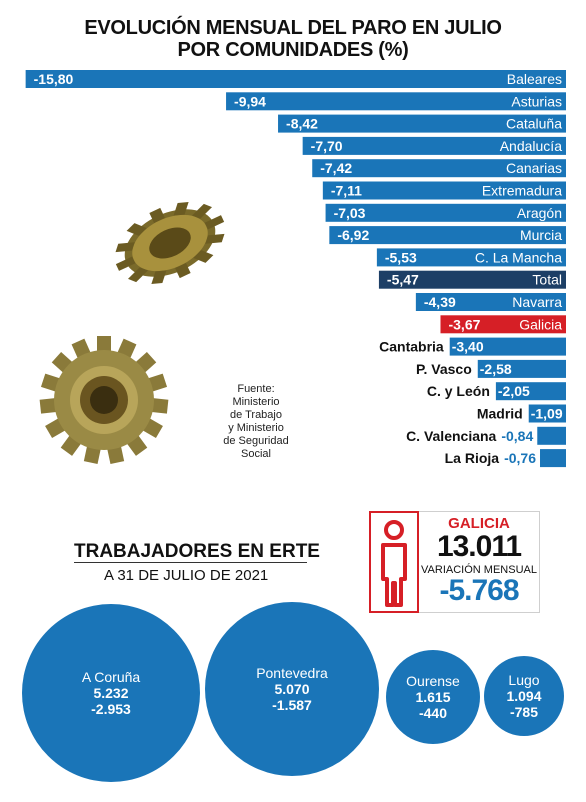 The height and width of the screenshot is (802, 586). I want to click on erte-subtitle: A 31 DE JULIO DE 2021, so click(186, 575).